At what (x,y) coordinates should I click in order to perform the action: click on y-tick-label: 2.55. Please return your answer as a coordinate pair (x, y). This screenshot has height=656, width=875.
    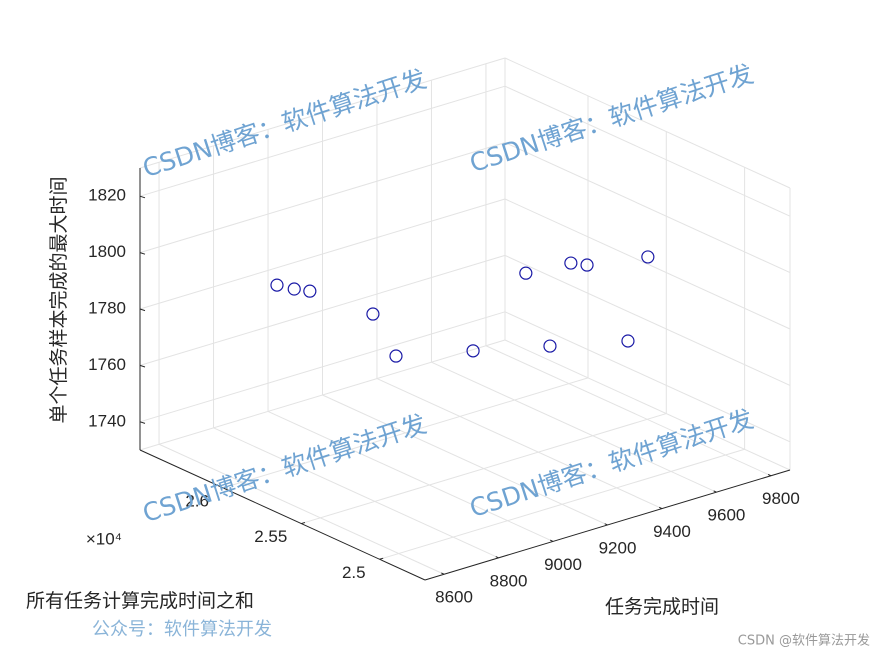
    Looking at the image, I should click on (270, 536).